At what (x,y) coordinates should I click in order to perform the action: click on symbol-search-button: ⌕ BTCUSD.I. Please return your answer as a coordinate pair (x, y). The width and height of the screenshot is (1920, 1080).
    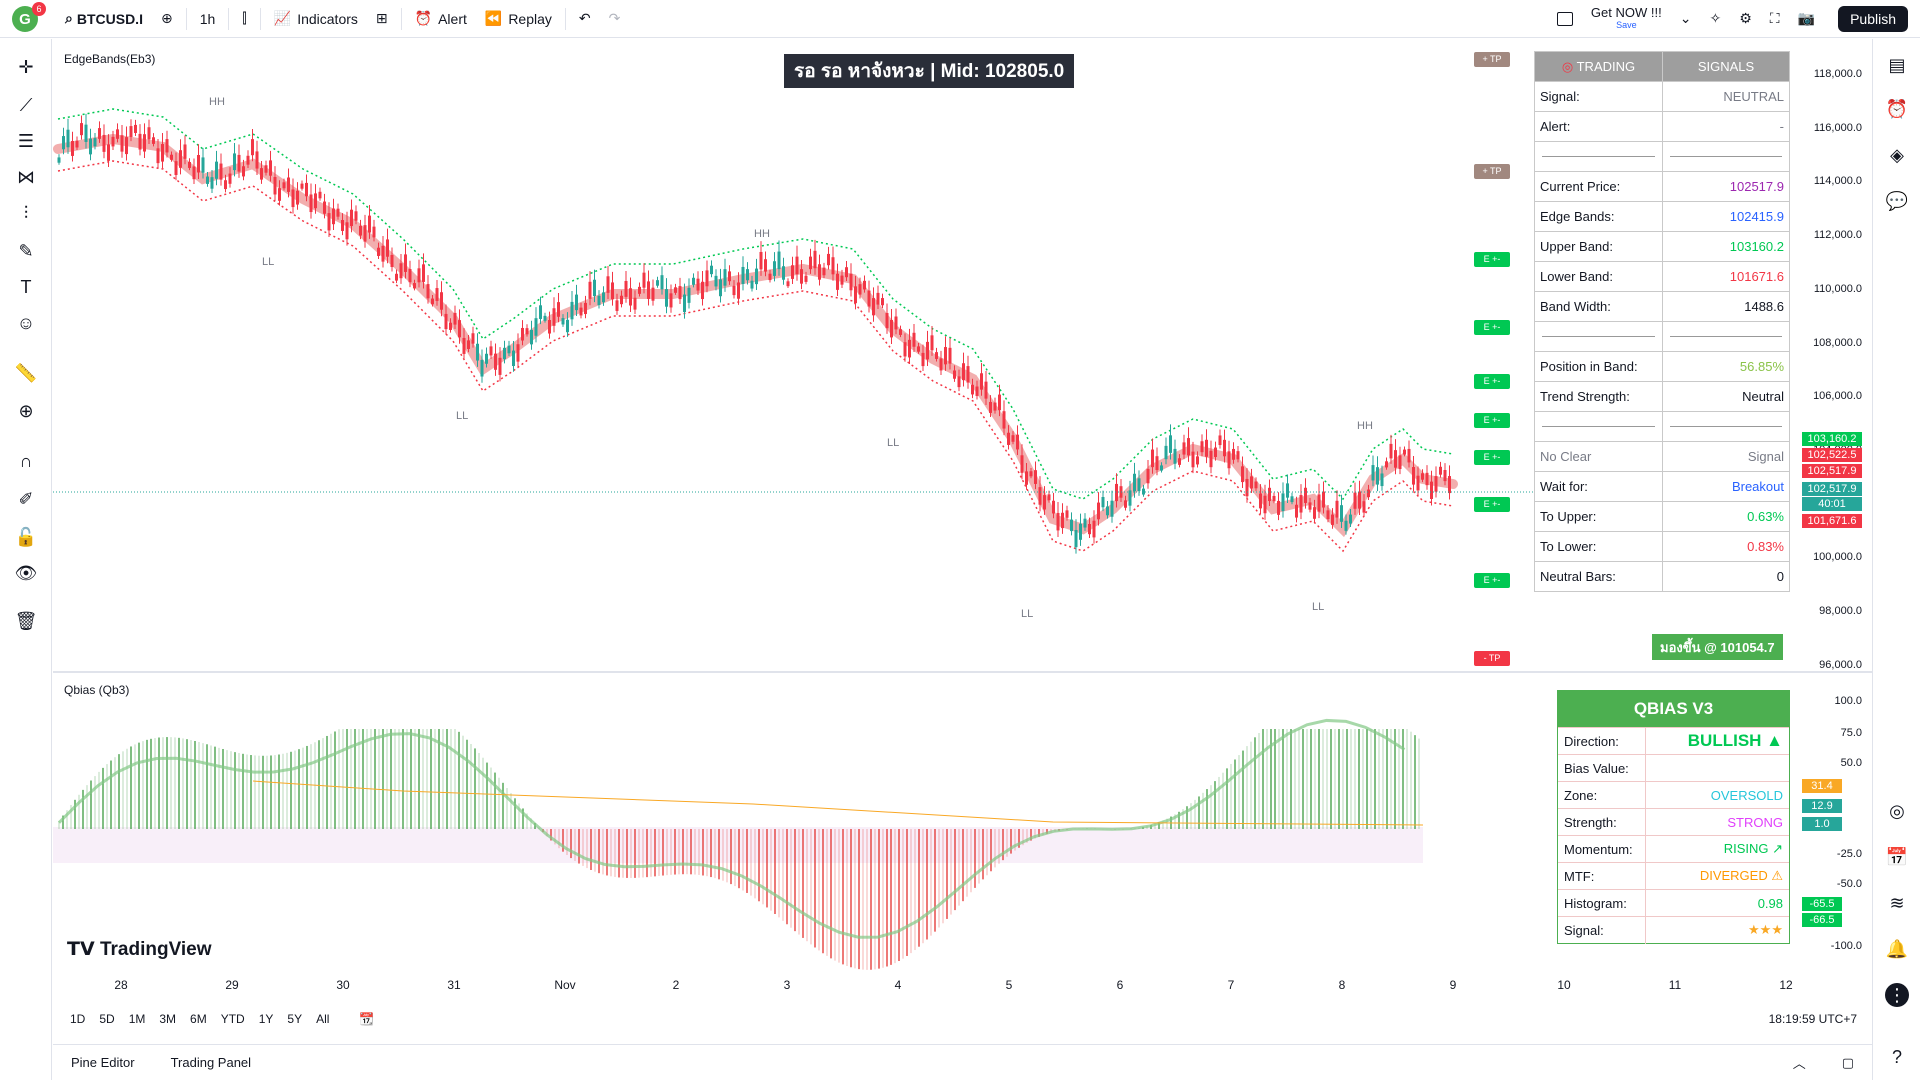
    Looking at the image, I should click on (104, 18).